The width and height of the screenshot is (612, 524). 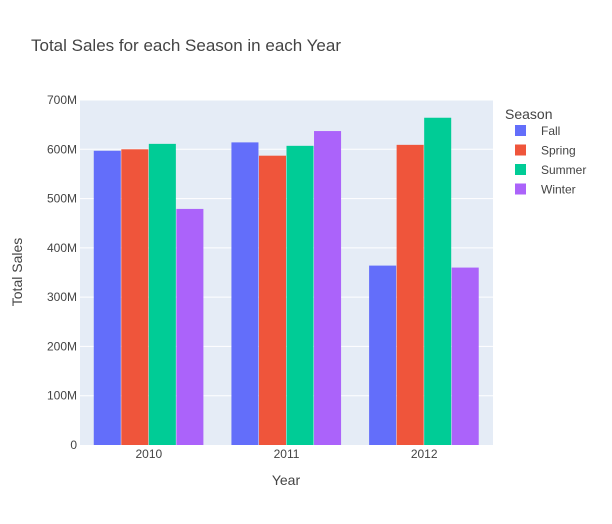 What do you see at coordinates (465, 356) in the screenshot?
I see `bar-winter-2012` at bounding box center [465, 356].